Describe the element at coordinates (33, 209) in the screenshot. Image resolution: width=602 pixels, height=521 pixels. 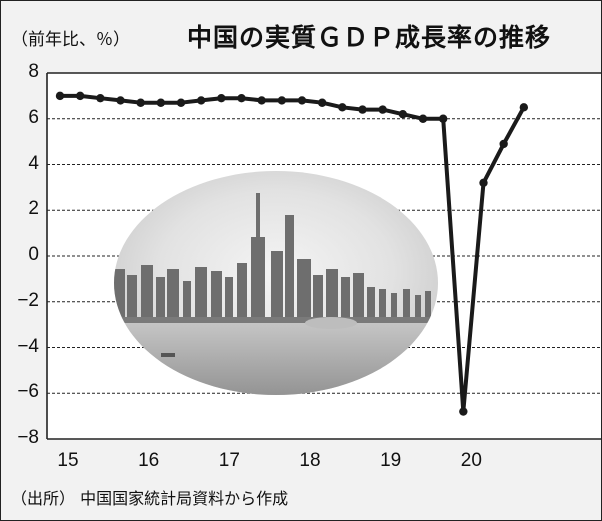
I see `y-tick-label: 2` at that location.